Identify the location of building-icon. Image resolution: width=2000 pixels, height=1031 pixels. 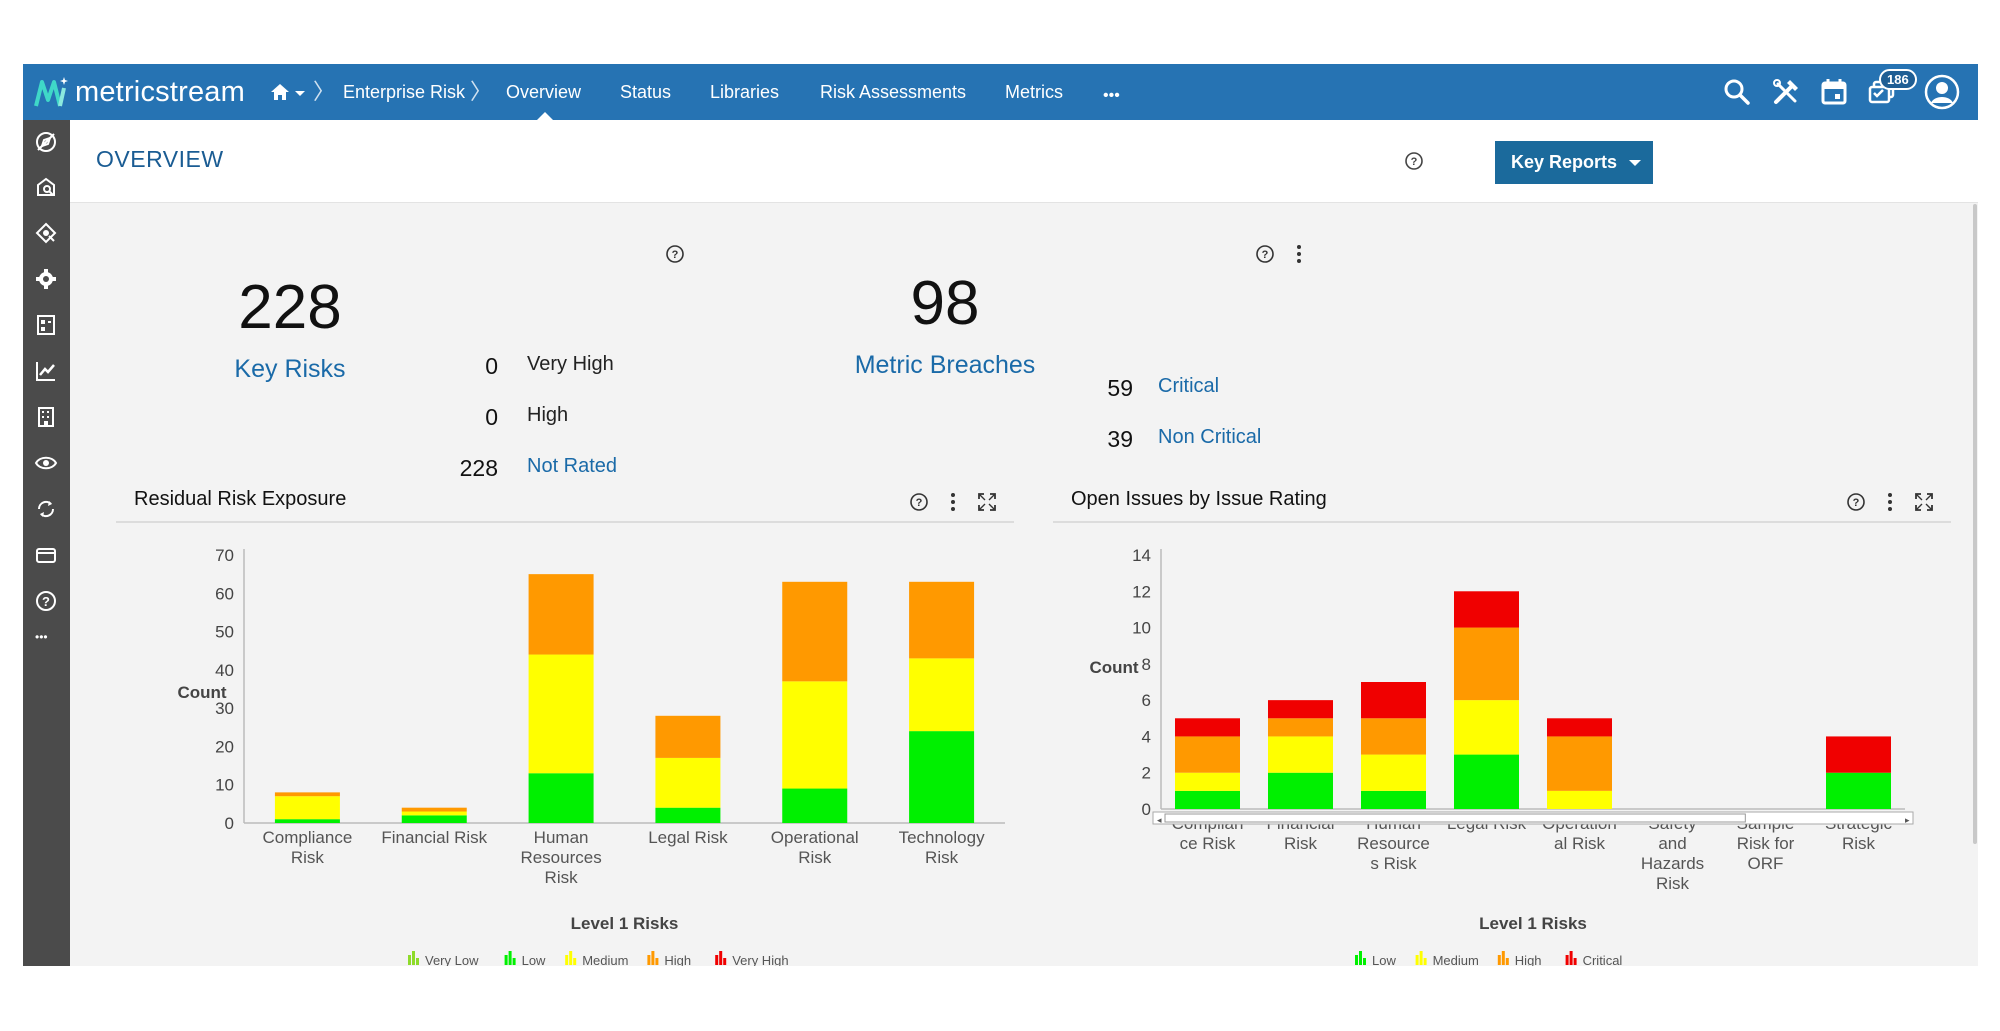
(46, 417).